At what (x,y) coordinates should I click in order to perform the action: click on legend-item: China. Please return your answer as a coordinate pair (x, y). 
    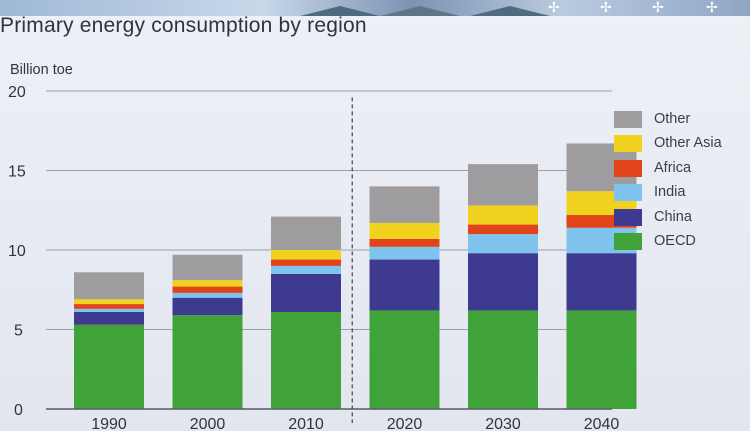
    Looking at the image, I should click on (681, 220).